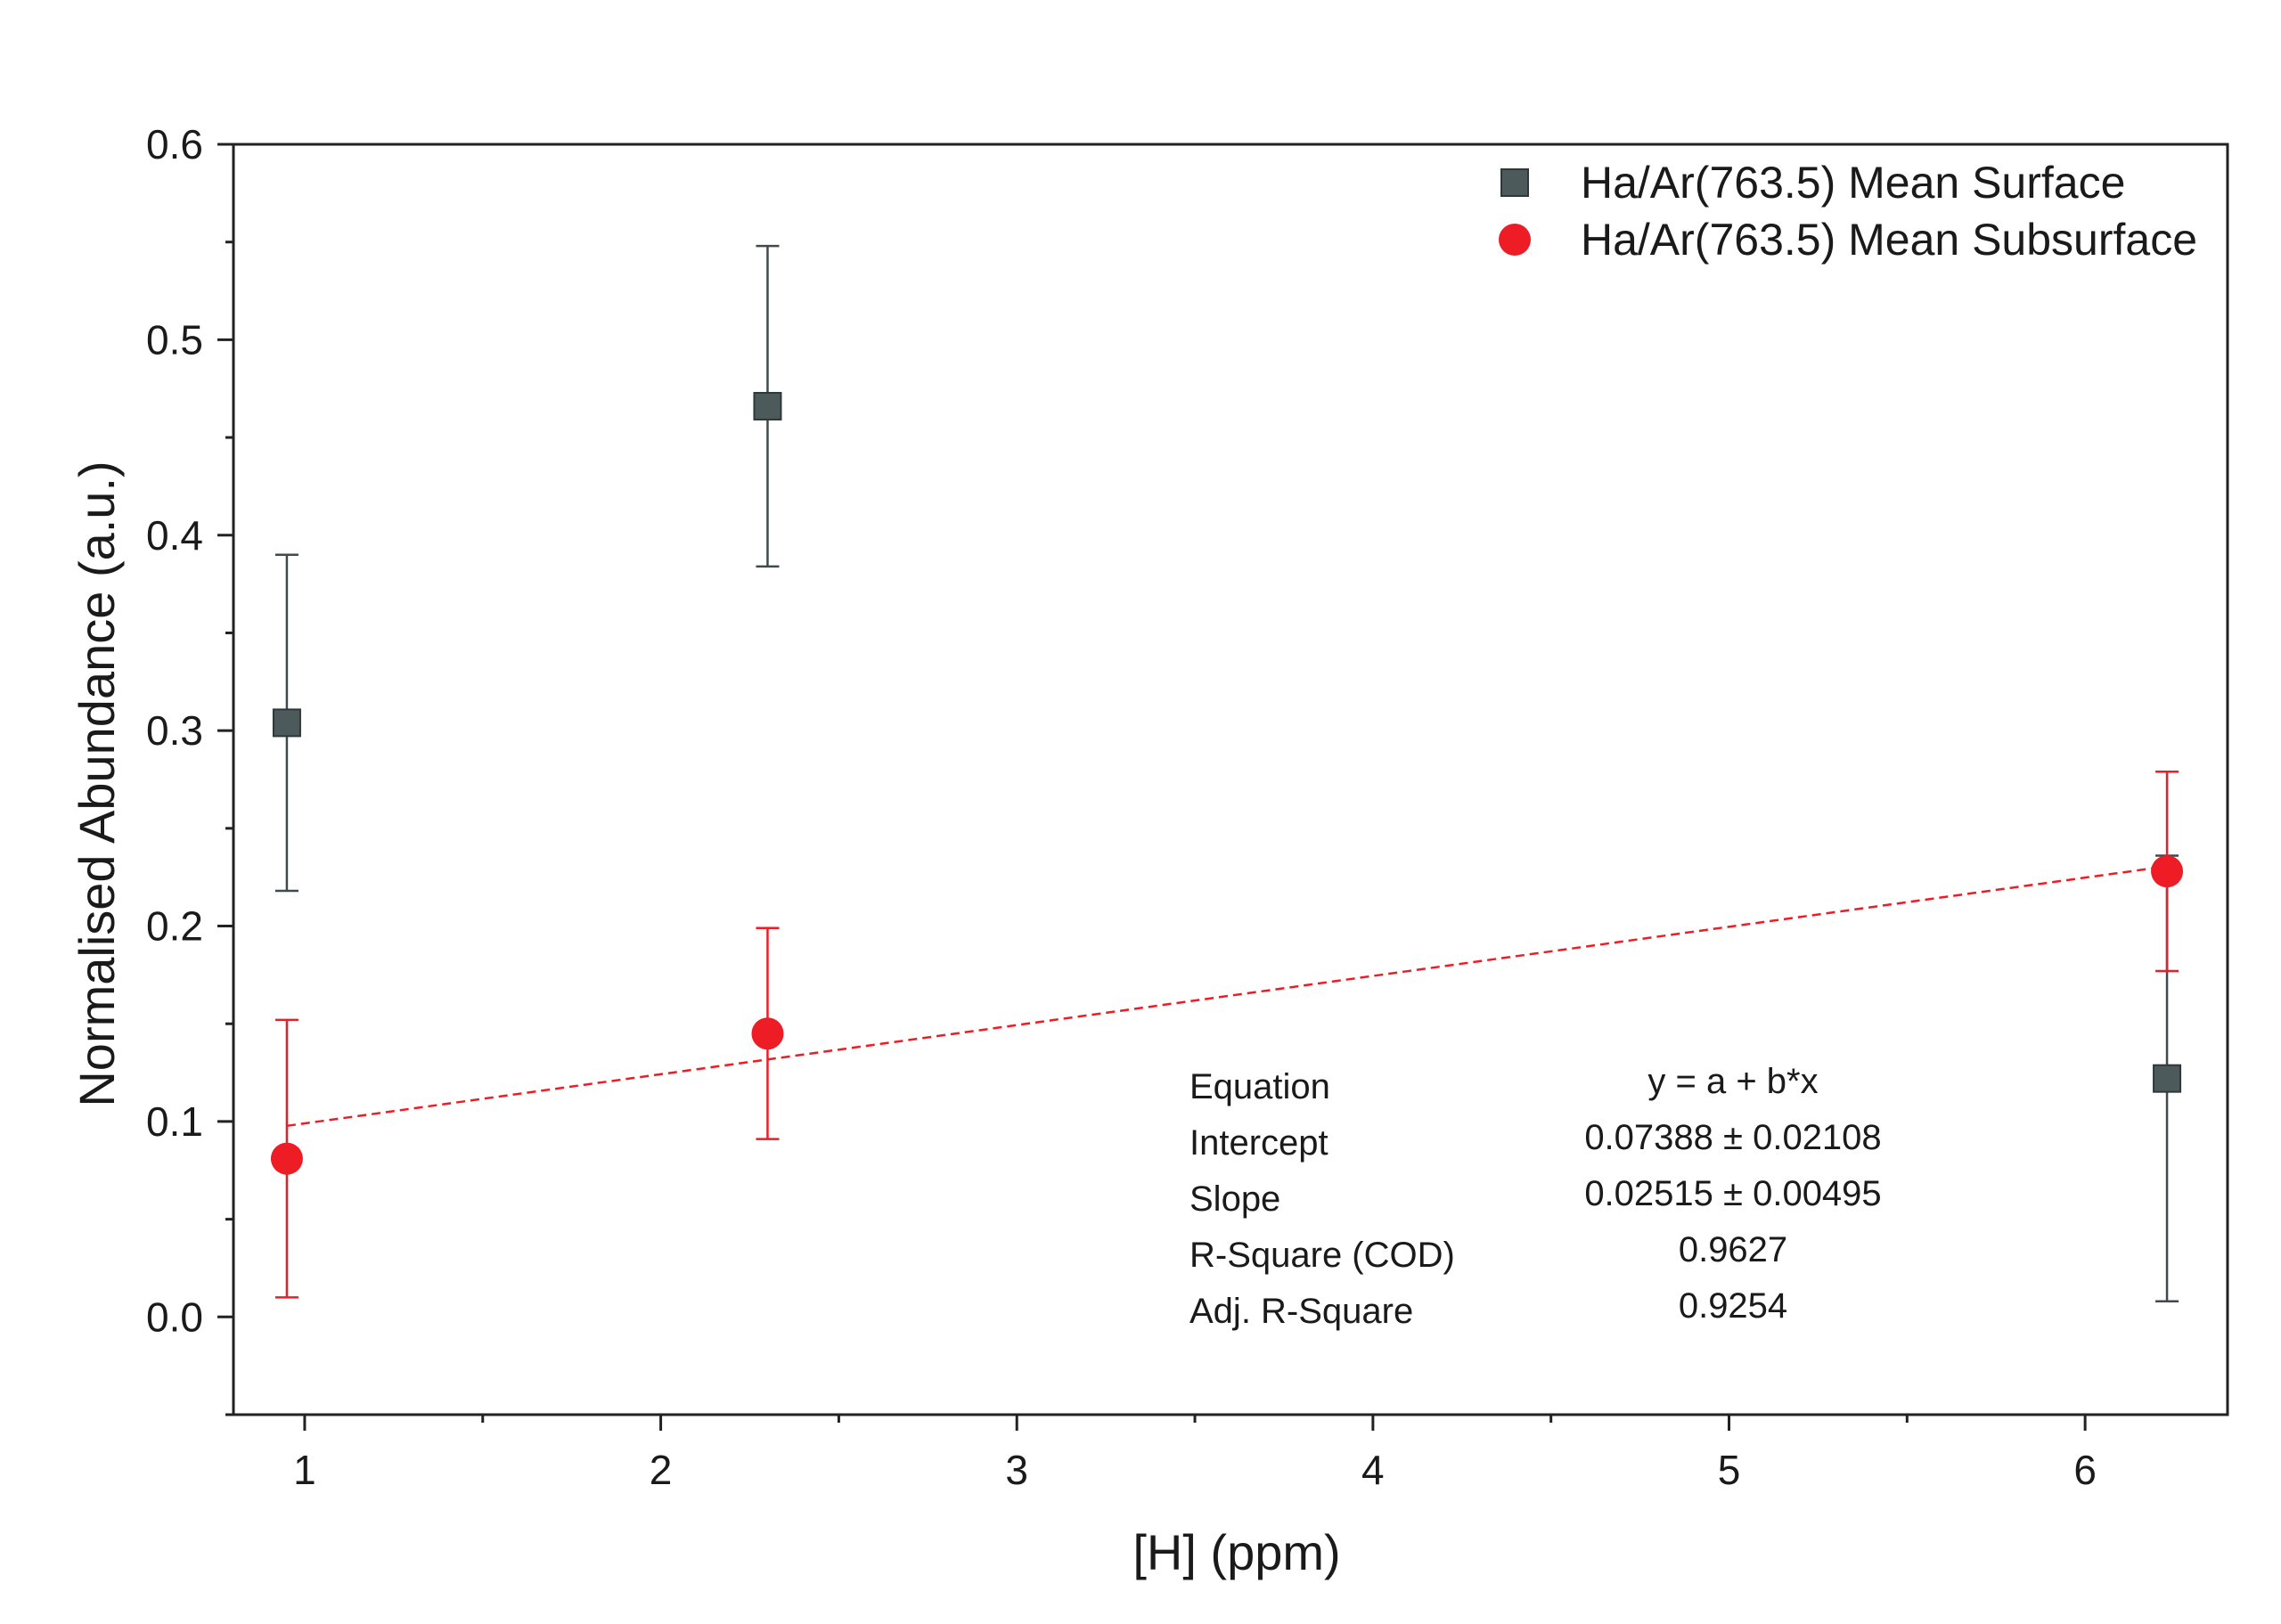 Image resolution: width=2281 pixels, height=1624 pixels. I want to click on fit-table-value: 0.07388 ± 0.02108, so click(1732, 1137).